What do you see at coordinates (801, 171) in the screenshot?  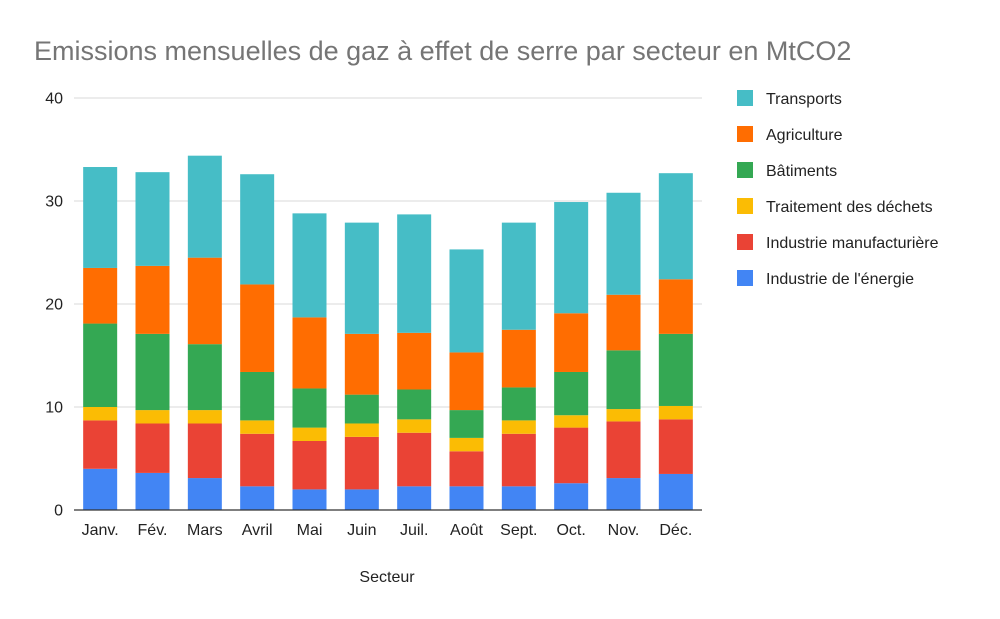 I see `legend-label: Bâtiments` at bounding box center [801, 171].